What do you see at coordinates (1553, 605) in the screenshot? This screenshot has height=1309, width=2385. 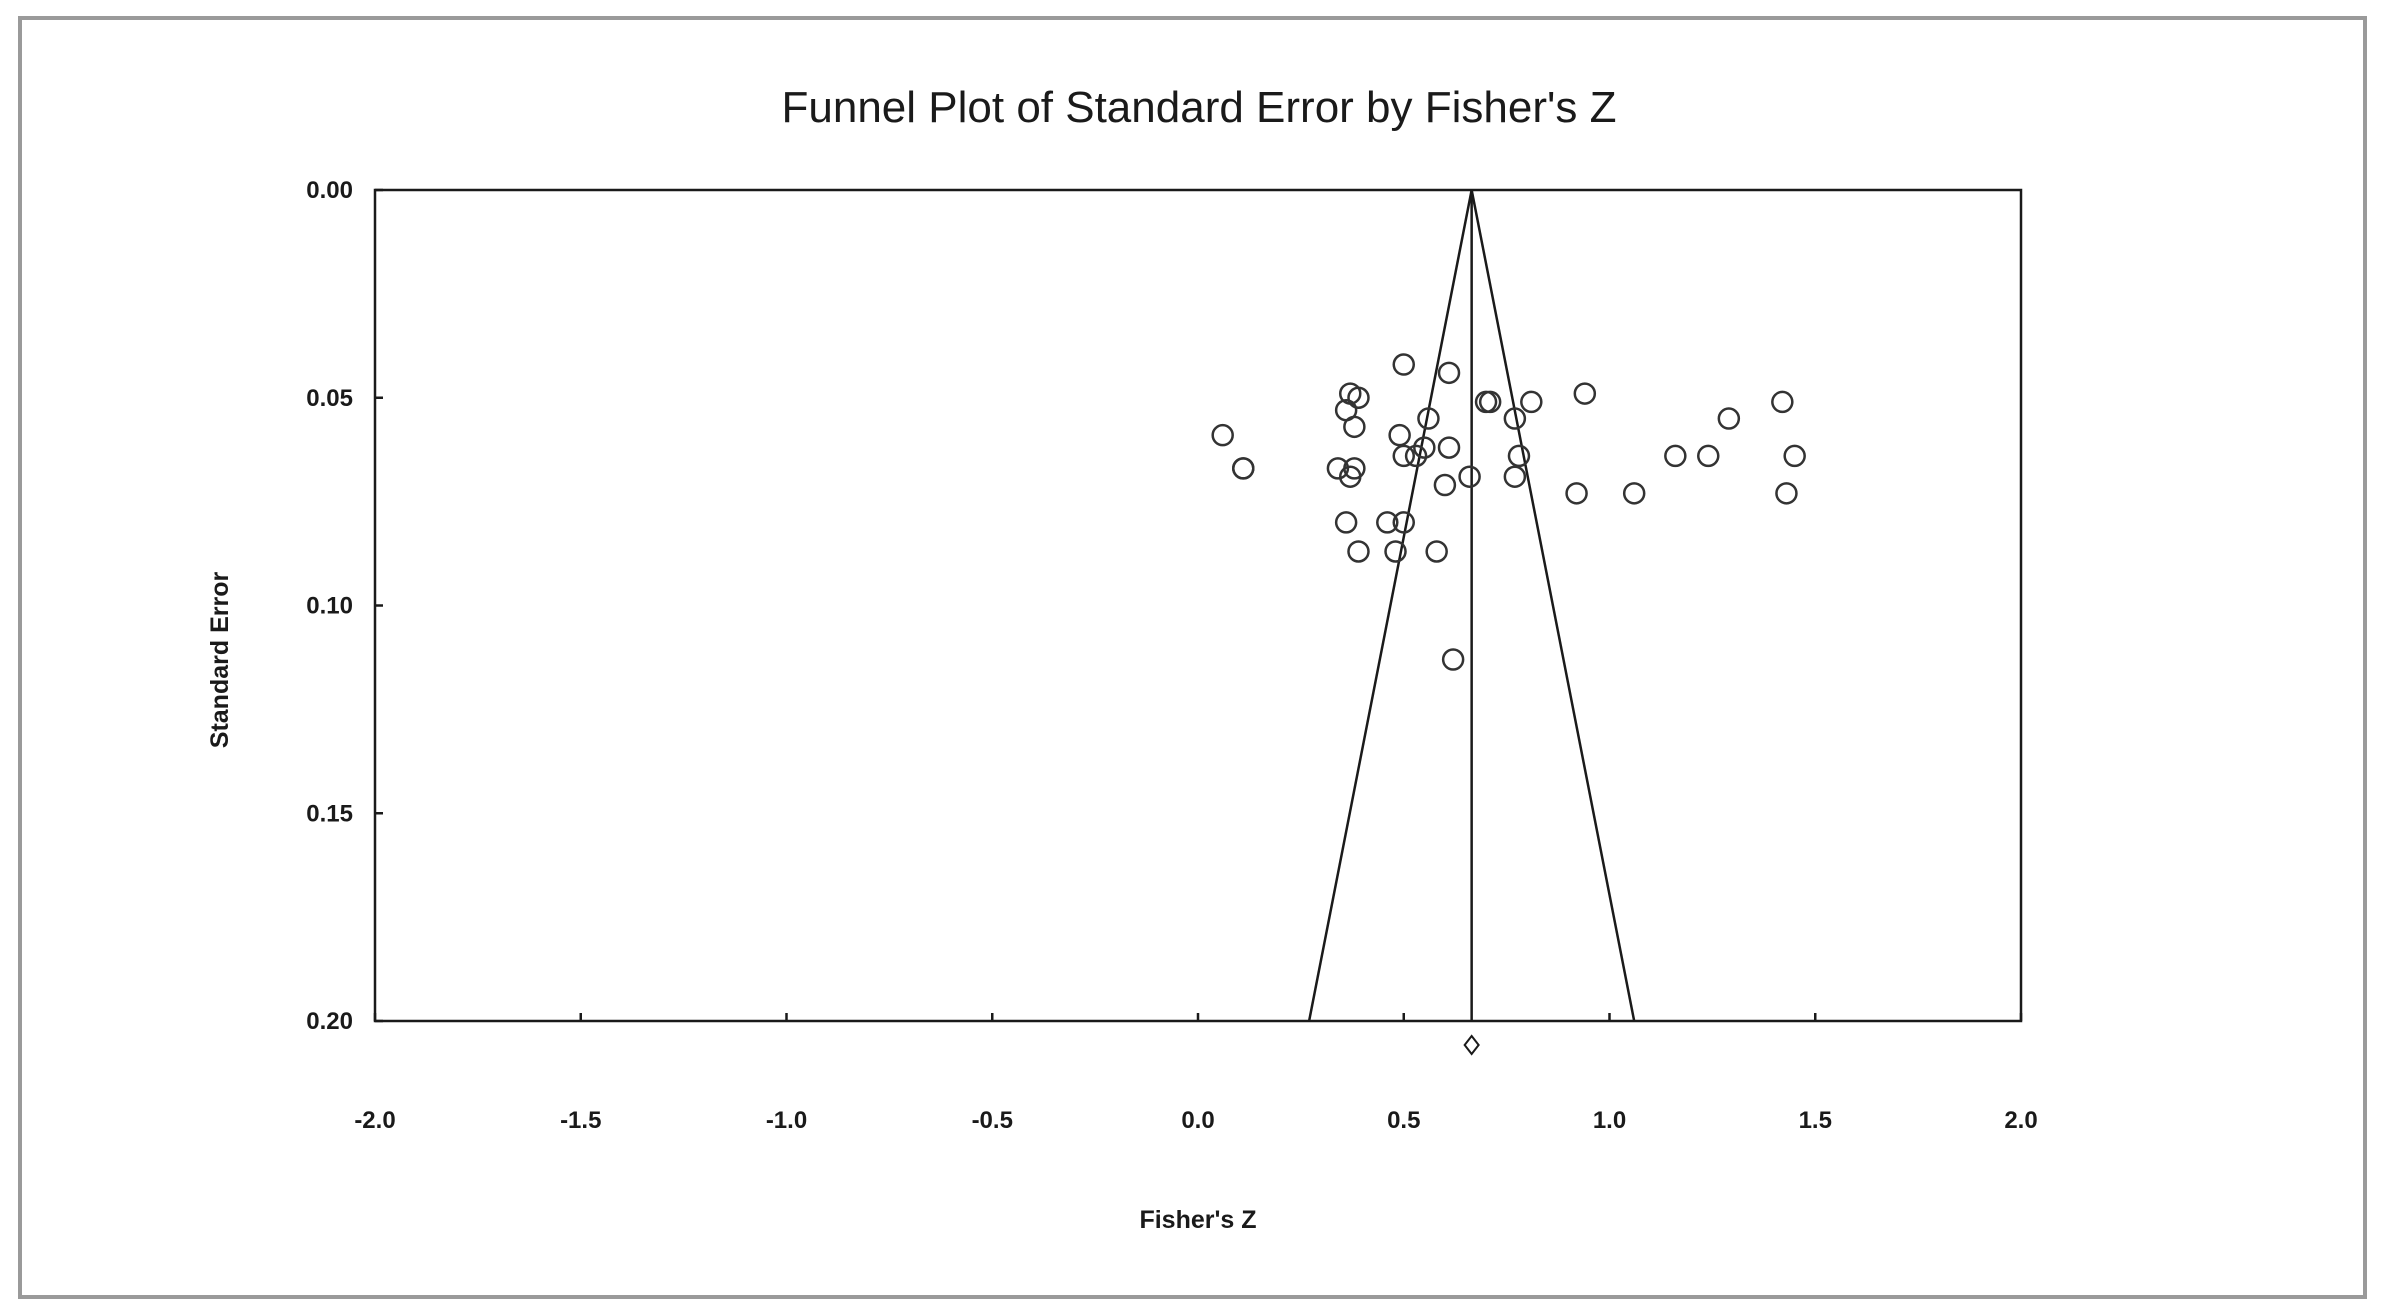 I see `funnel-right-line` at bounding box center [1553, 605].